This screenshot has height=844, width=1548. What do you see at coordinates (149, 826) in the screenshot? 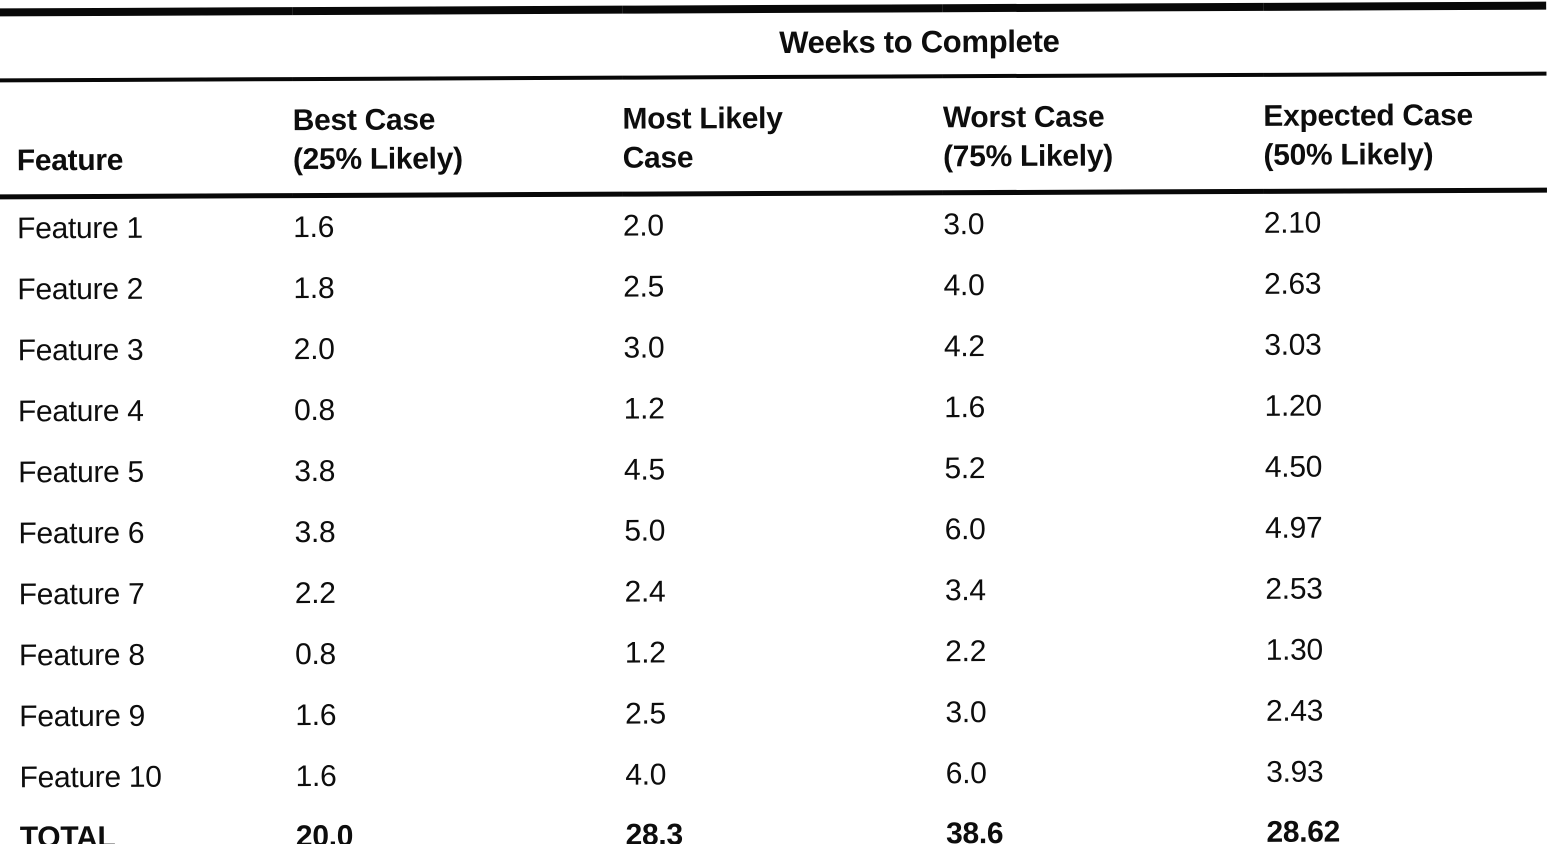
I see `total-label: TOTAL` at bounding box center [149, 826].